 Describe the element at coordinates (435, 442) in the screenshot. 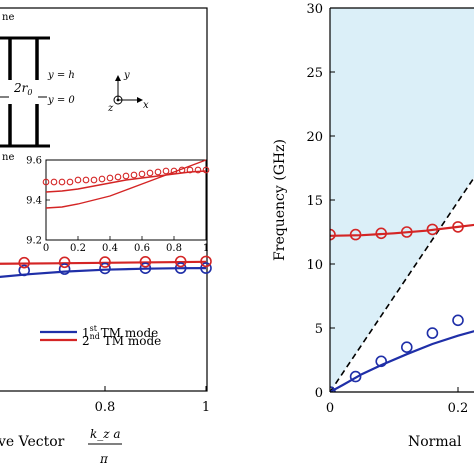

I see `right-x-axis-label: Normal` at that location.